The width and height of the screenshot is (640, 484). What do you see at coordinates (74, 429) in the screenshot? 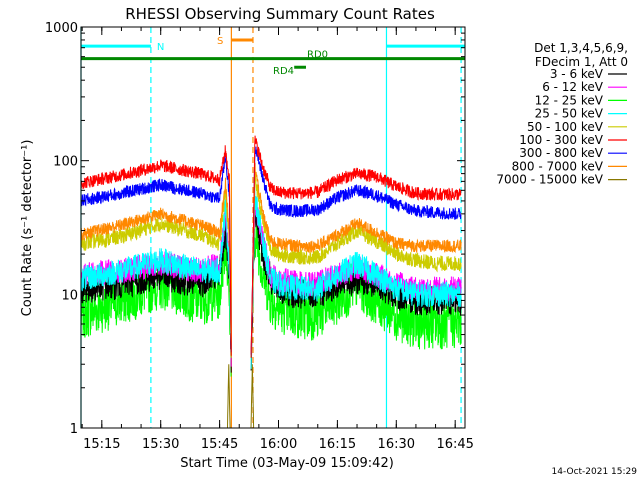
I see `y-tick-label-0: 1` at bounding box center [74, 429].